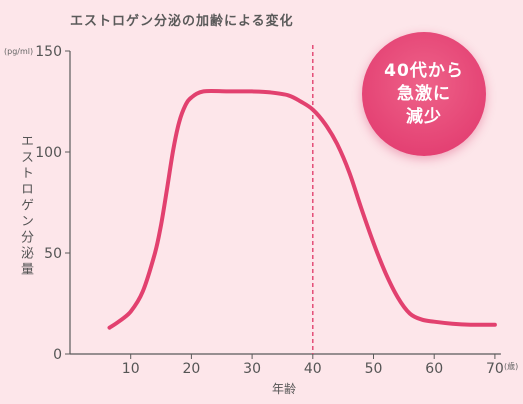  Describe the element at coordinates (48, 52) in the screenshot. I see `y-tick-label-150: 150` at that location.